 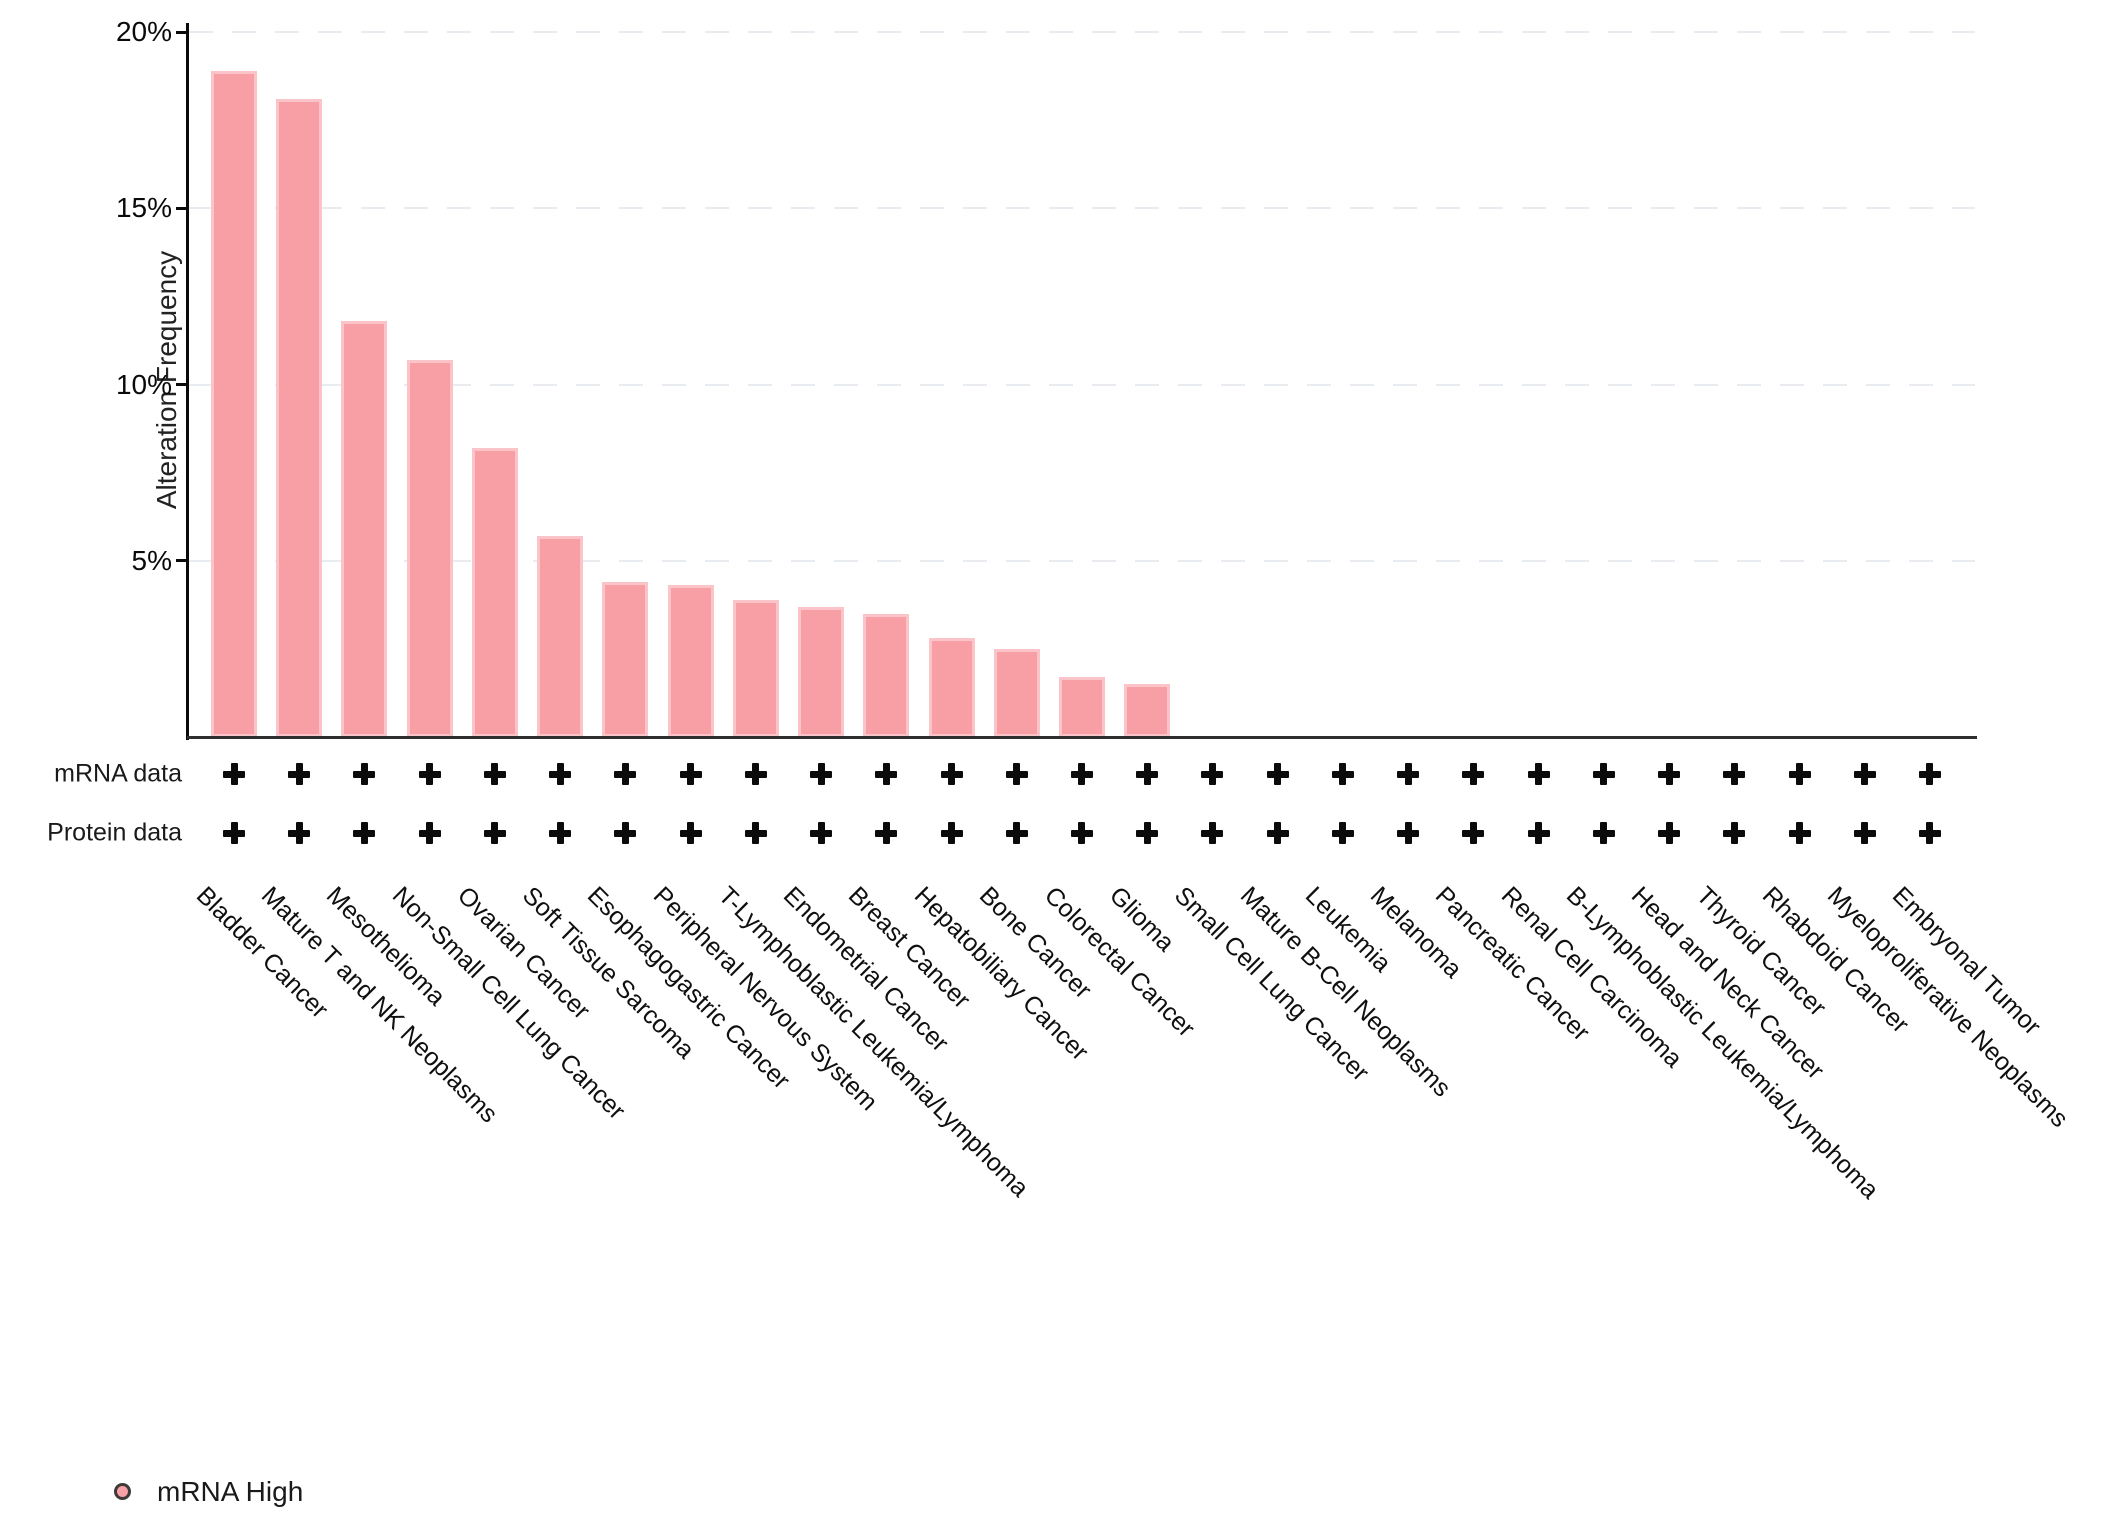 I want to click on y-tick-label: 15%, so click(x=143, y=208).